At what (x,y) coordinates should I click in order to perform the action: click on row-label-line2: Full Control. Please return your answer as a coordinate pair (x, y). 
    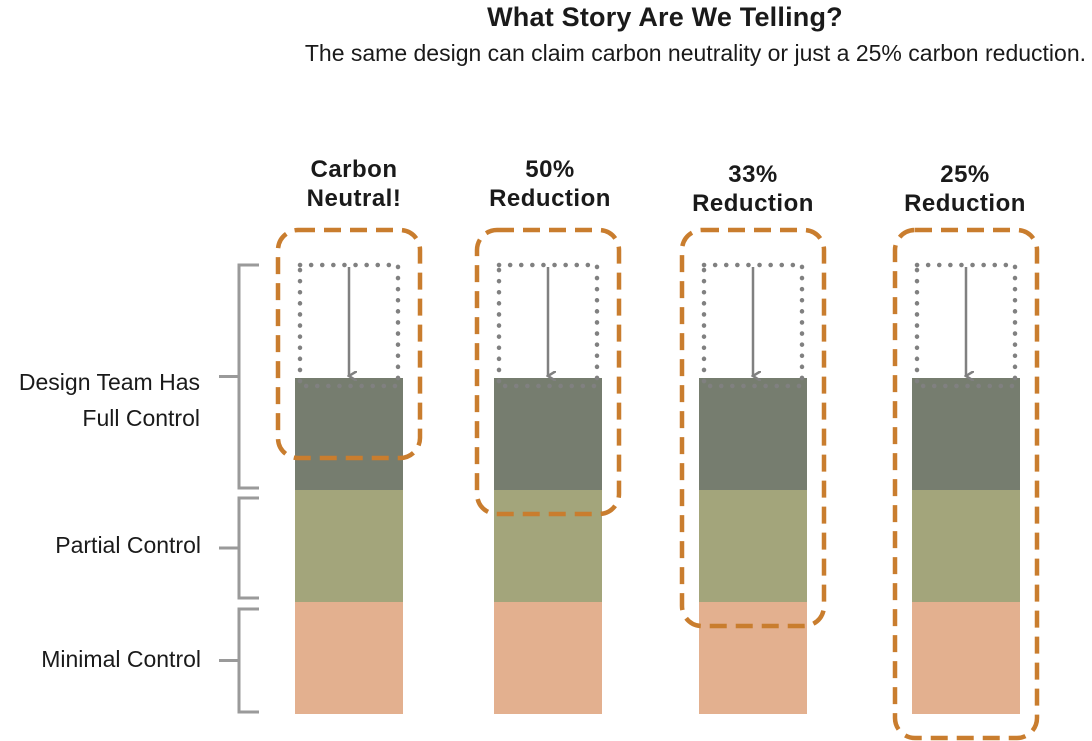
    Looking at the image, I should click on (141, 418).